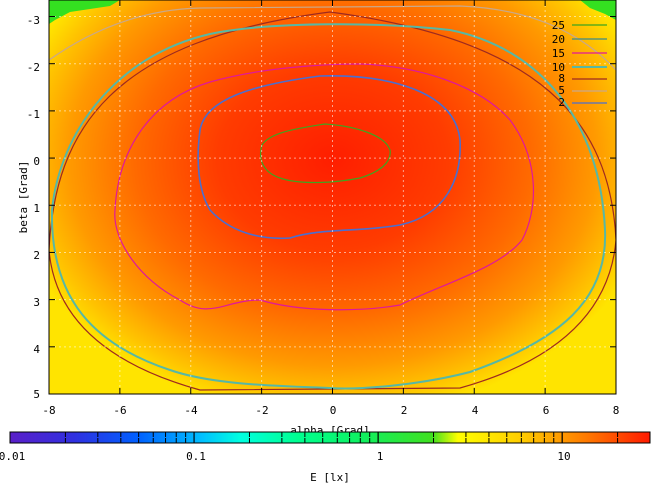 This screenshot has width=651, height=483. Describe the element at coordinates (261, 410) in the screenshot. I see `x-tick-label: -2` at that location.